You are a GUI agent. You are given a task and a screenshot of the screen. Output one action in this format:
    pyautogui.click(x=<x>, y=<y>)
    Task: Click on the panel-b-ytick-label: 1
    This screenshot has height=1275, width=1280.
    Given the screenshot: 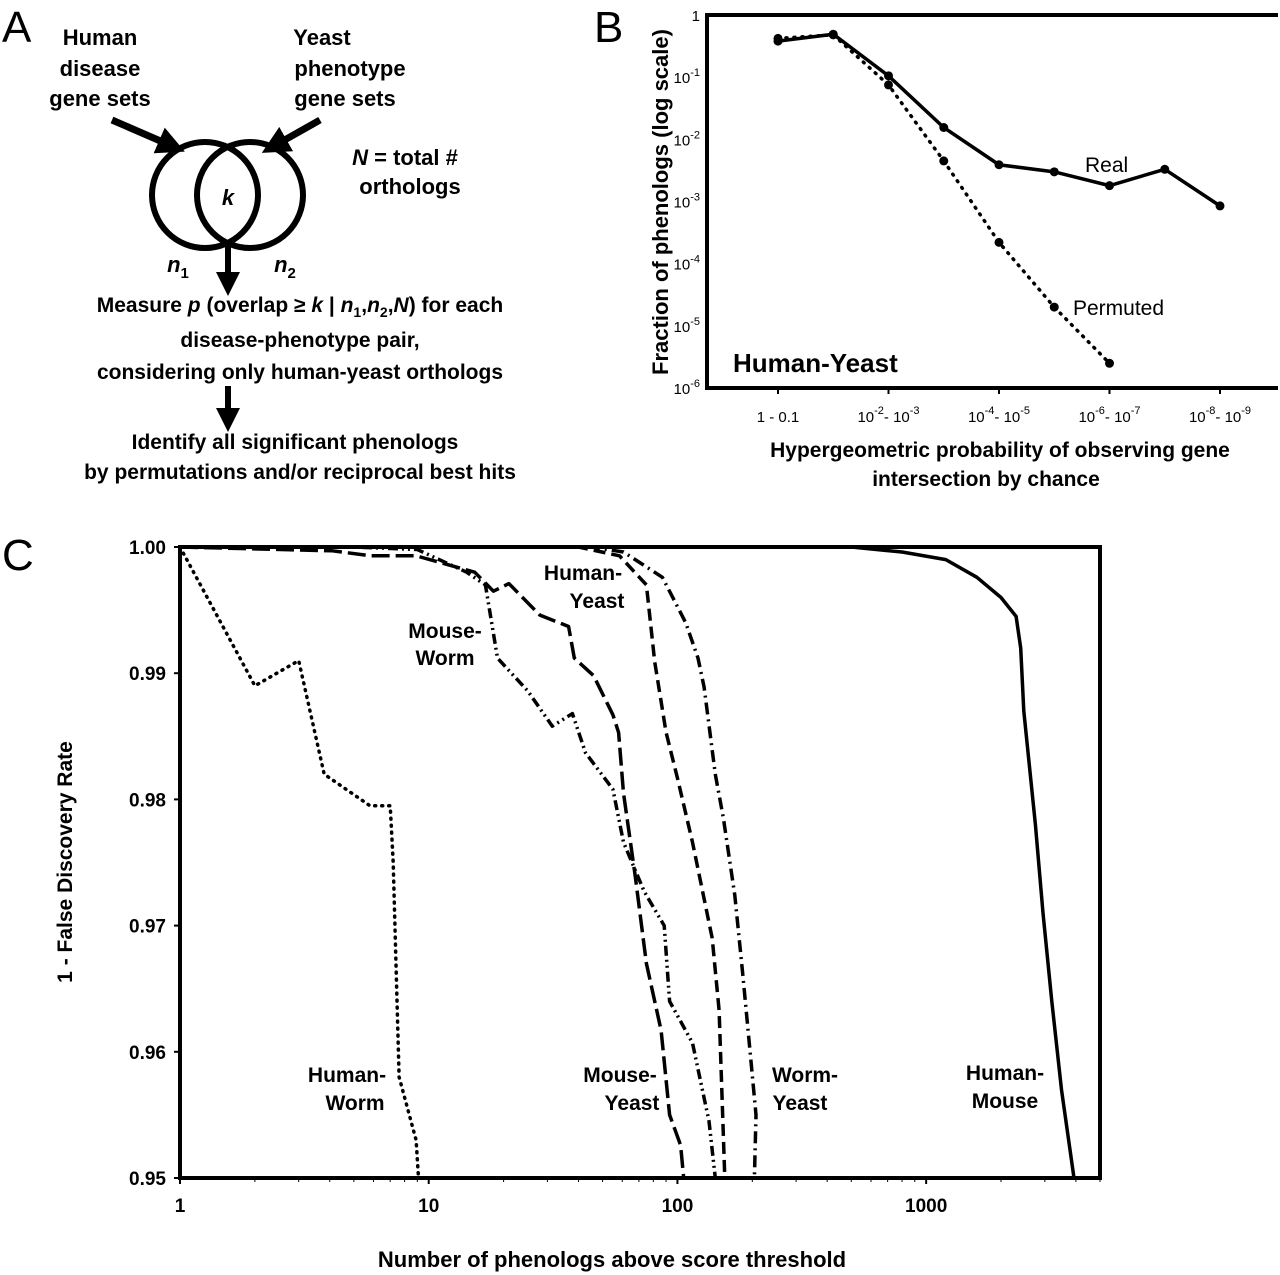 What is the action you would take?
    pyautogui.click(x=696, y=16)
    